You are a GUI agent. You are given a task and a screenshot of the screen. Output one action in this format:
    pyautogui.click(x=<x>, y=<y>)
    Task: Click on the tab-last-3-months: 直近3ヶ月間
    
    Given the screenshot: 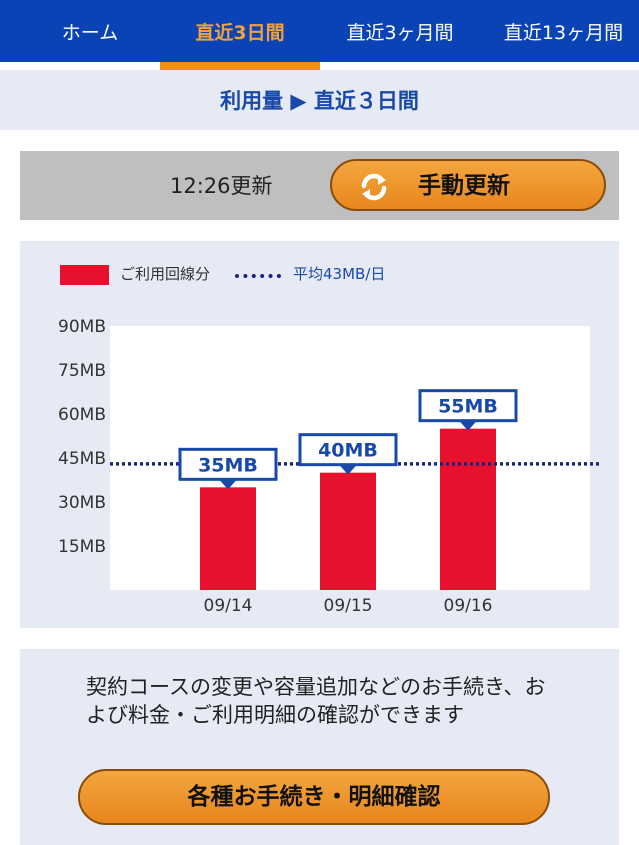 What is the action you would take?
    pyautogui.click(x=400, y=33)
    